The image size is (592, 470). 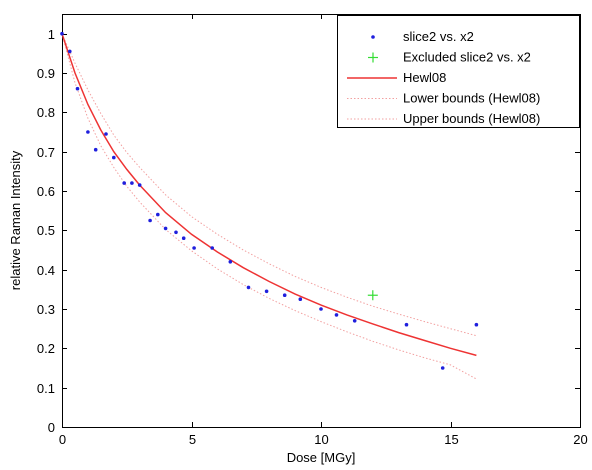 What do you see at coordinates (46, 348) in the screenshot?
I see `y-tick-label: 0.2` at bounding box center [46, 348].